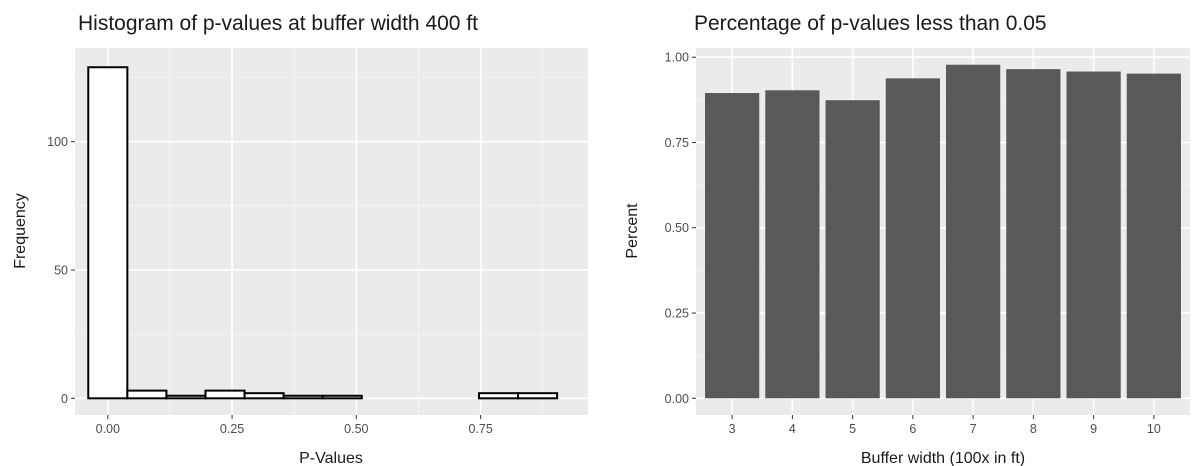 Image resolution: width=1194 pixels, height=466 pixels. I want to click on bar-chart-y-tick-label: 0.75, so click(677, 143).